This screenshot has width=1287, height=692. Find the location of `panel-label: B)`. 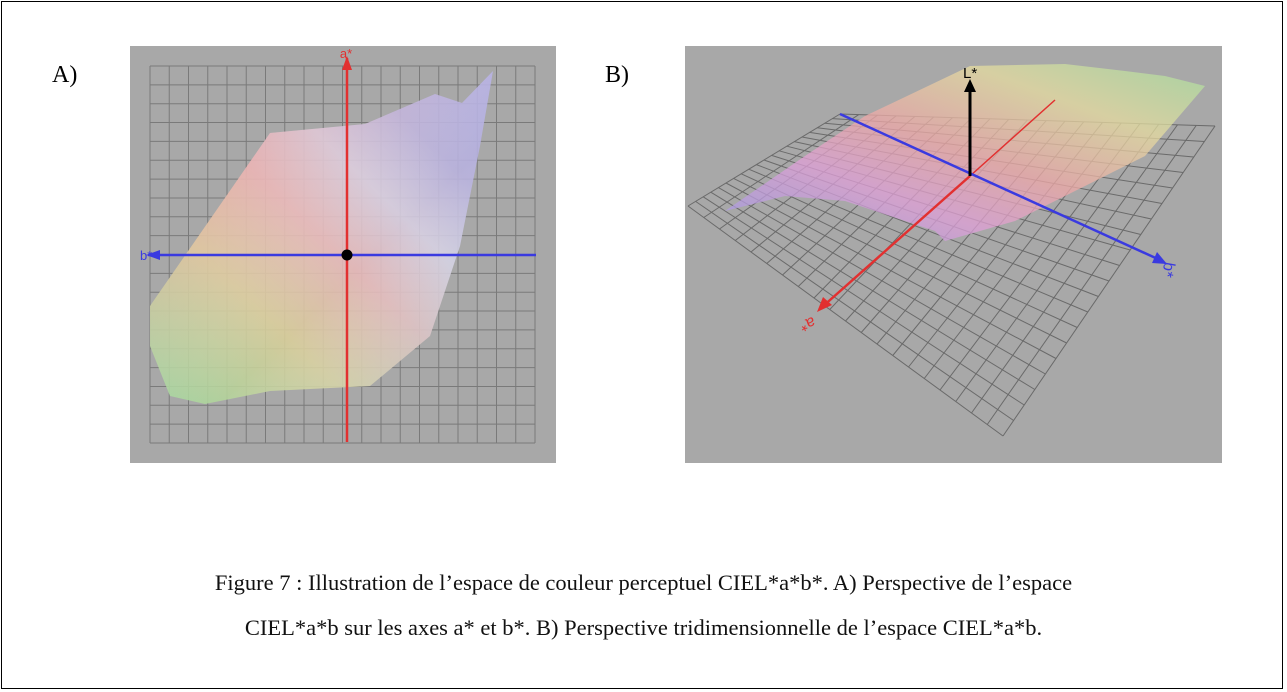

panel-label: B) is located at coordinates (617, 75).